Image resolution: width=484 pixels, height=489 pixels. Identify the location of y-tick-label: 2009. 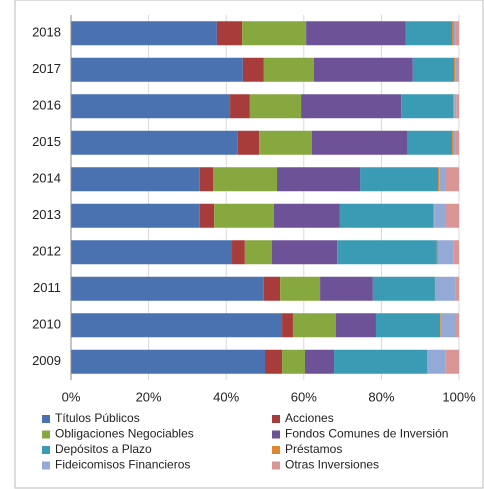
(46, 360).